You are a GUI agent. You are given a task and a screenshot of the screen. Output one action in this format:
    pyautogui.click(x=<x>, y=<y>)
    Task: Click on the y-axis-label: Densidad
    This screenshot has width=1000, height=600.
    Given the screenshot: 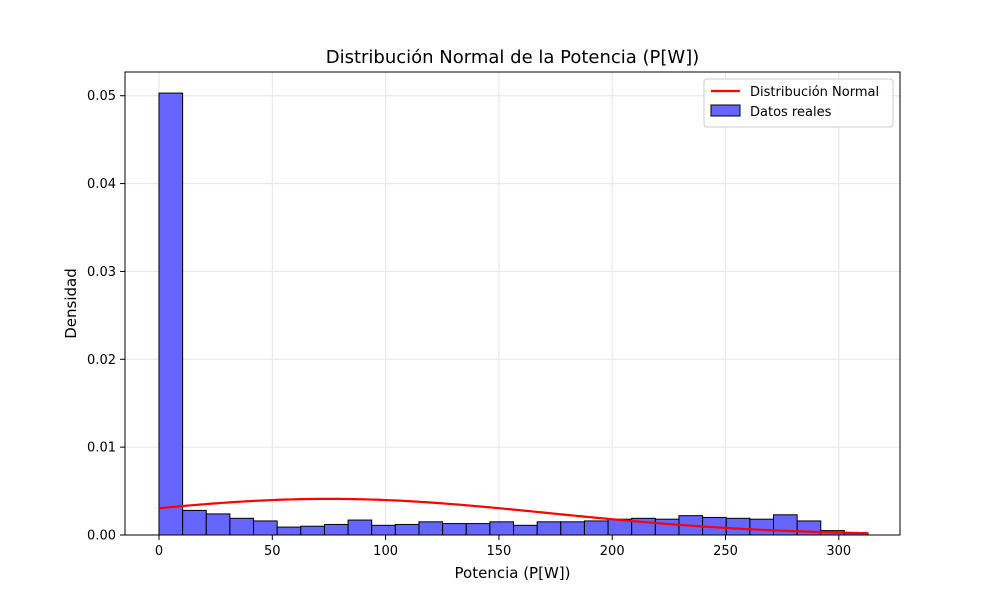 What is the action you would take?
    pyautogui.click(x=71, y=303)
    